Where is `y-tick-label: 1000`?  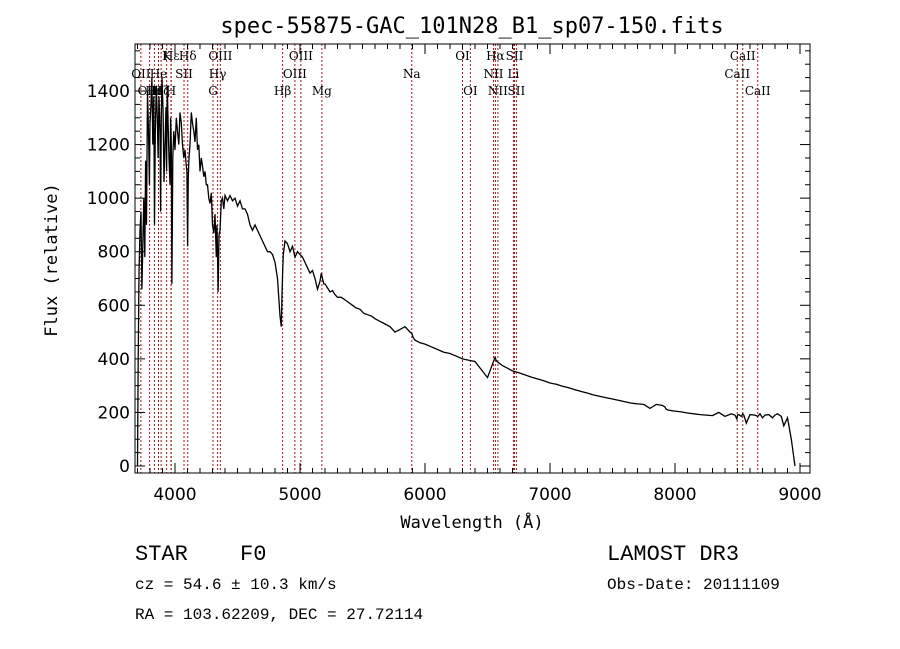 y-tick-label: 1000 is located at coordinates (108, 199).